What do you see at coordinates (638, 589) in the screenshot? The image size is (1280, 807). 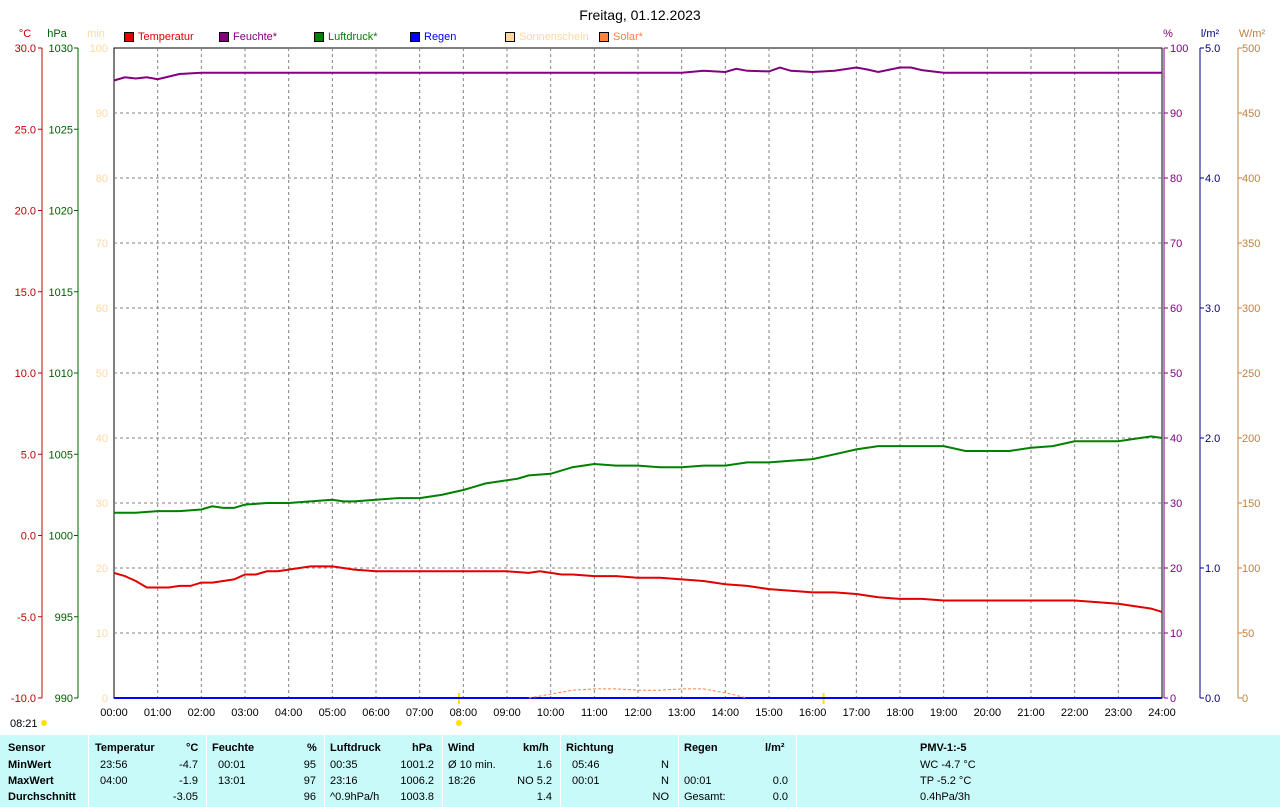 I see `temperatur-line` at bounding box center [638, 589].